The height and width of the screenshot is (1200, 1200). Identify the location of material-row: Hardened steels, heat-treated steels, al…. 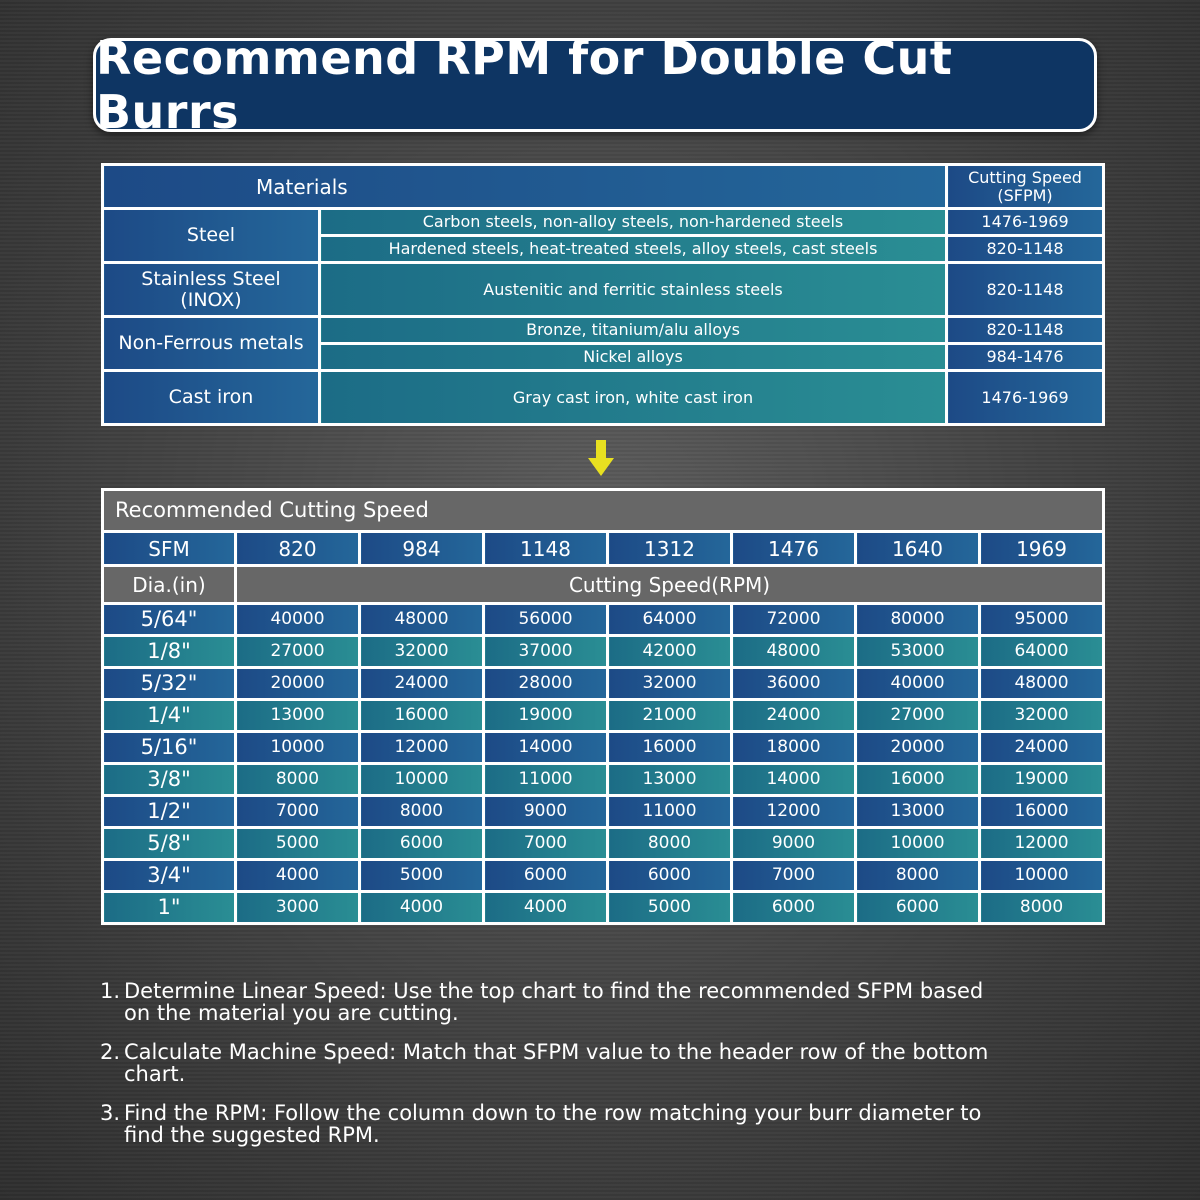
(604, 249).